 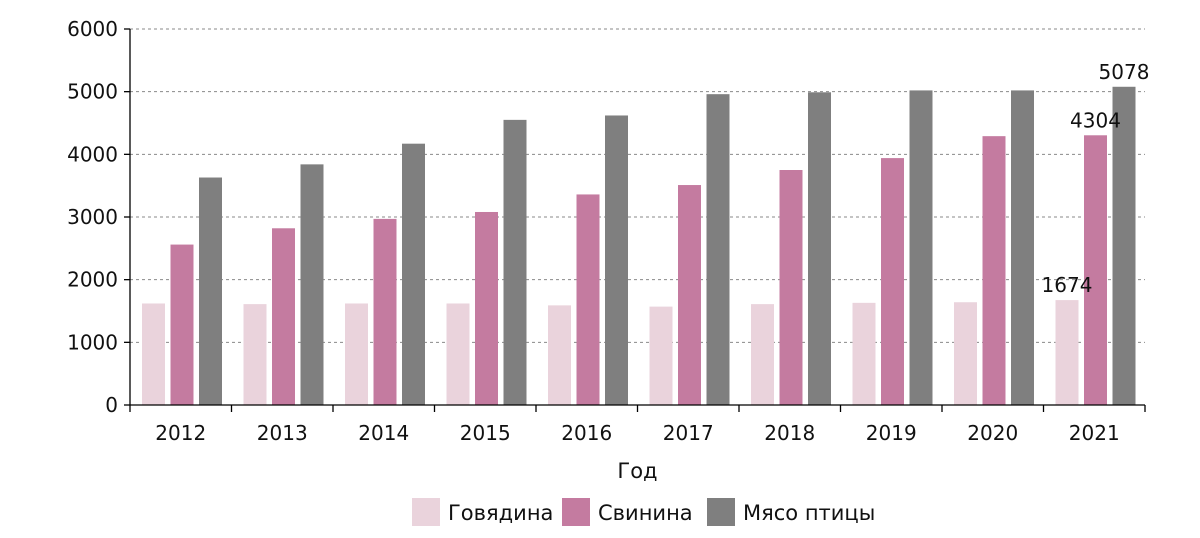 I want to click on data-labels: 1674 4304 5078, so click(x=1096, y=178).